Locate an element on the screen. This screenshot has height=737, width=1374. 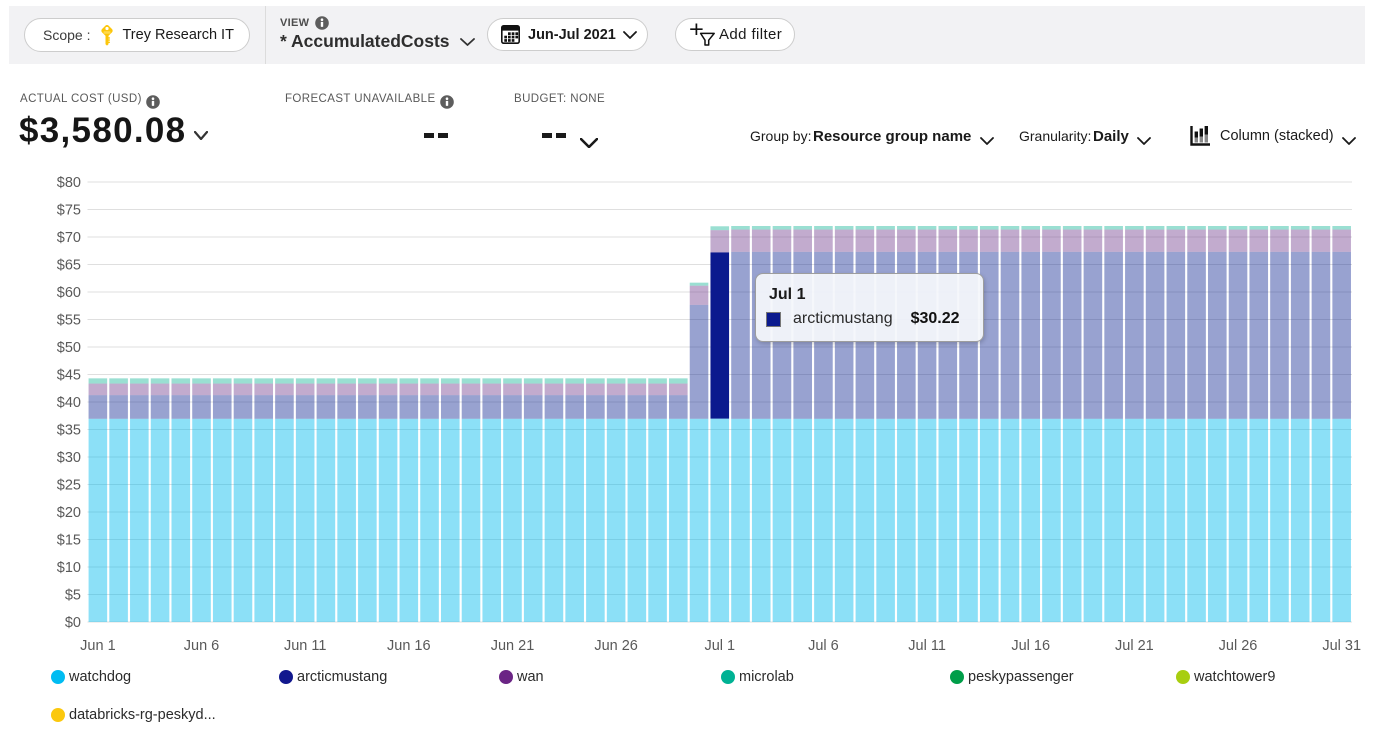
svg-text: Jun 16 is located at coordinates (409, 646).